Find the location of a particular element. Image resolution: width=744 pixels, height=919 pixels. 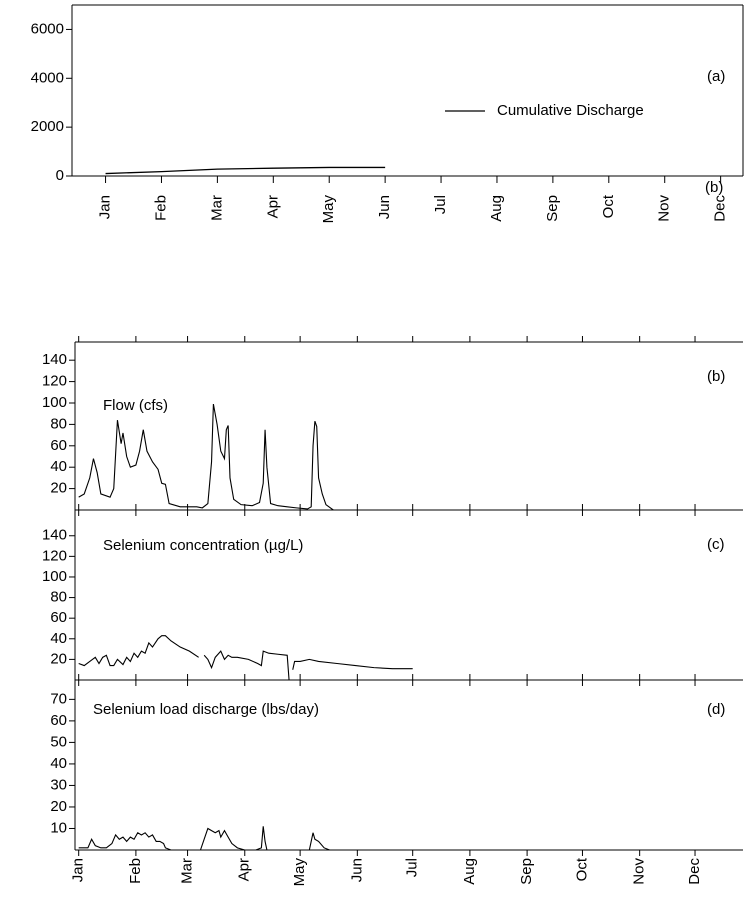

y-tick-label: 0 is located at coordinates (60, 175).